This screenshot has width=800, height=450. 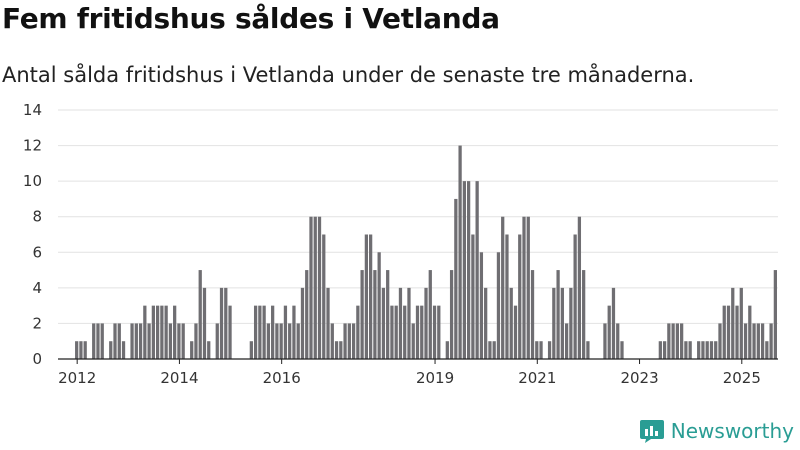 I want to click on y-axis: 0 2 4 6 8 10 12 14, so click(x=32, y=234).